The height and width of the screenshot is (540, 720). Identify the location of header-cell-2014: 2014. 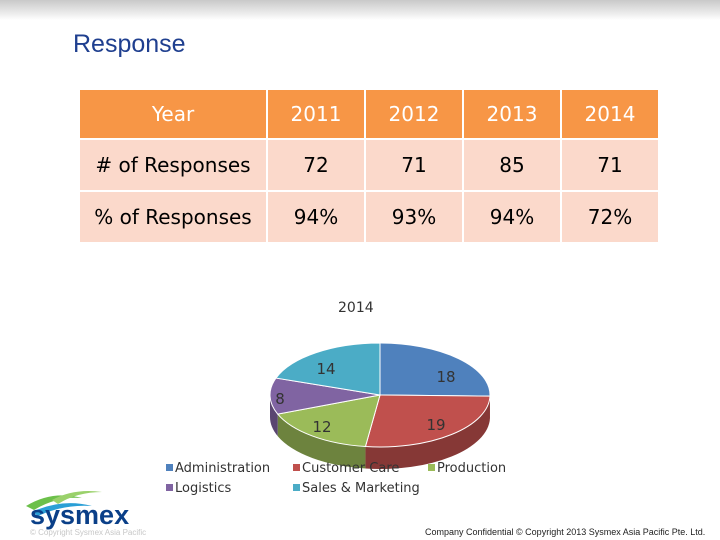
(610, 114).